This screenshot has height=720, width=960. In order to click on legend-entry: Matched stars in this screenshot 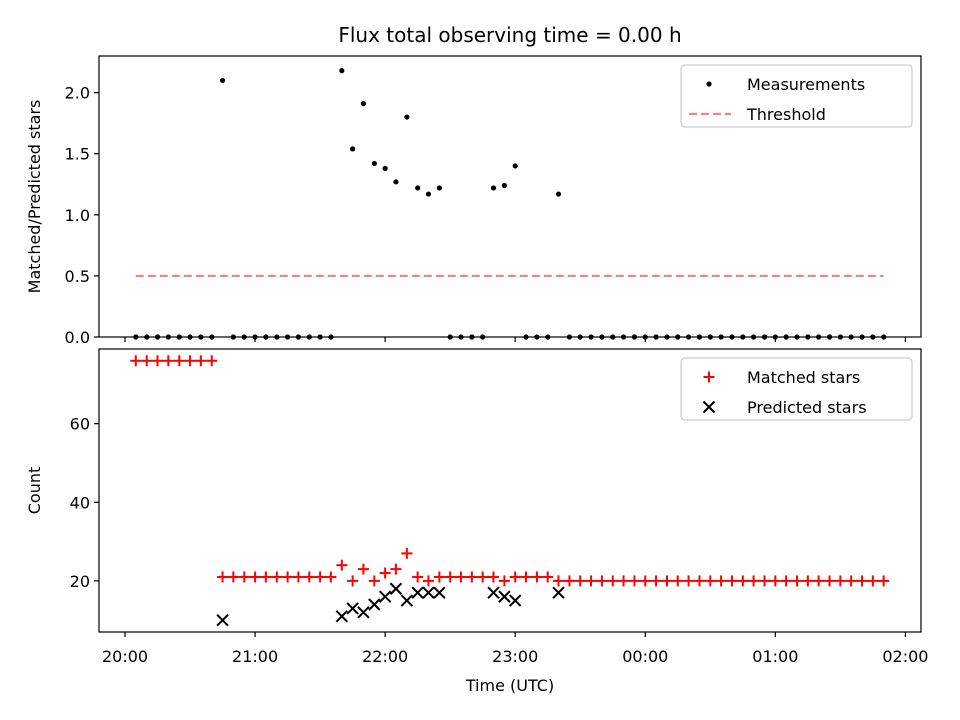, I will do `click(781, 377)`.